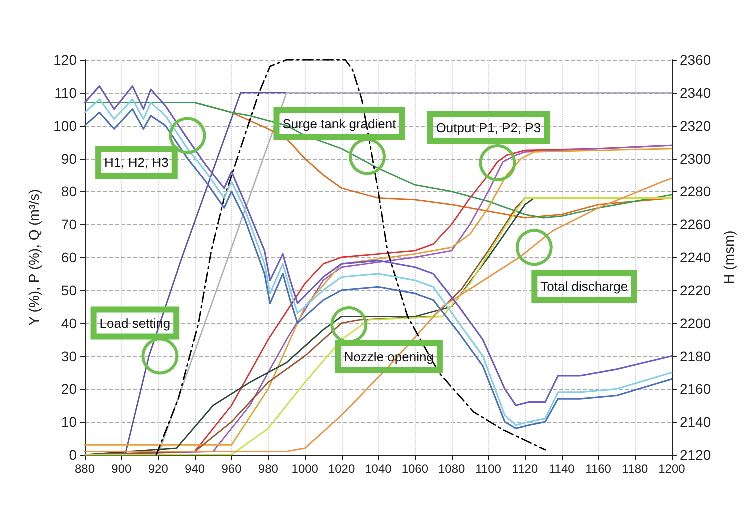  I want to click on x-tick-label: 980, so click(268, 469).